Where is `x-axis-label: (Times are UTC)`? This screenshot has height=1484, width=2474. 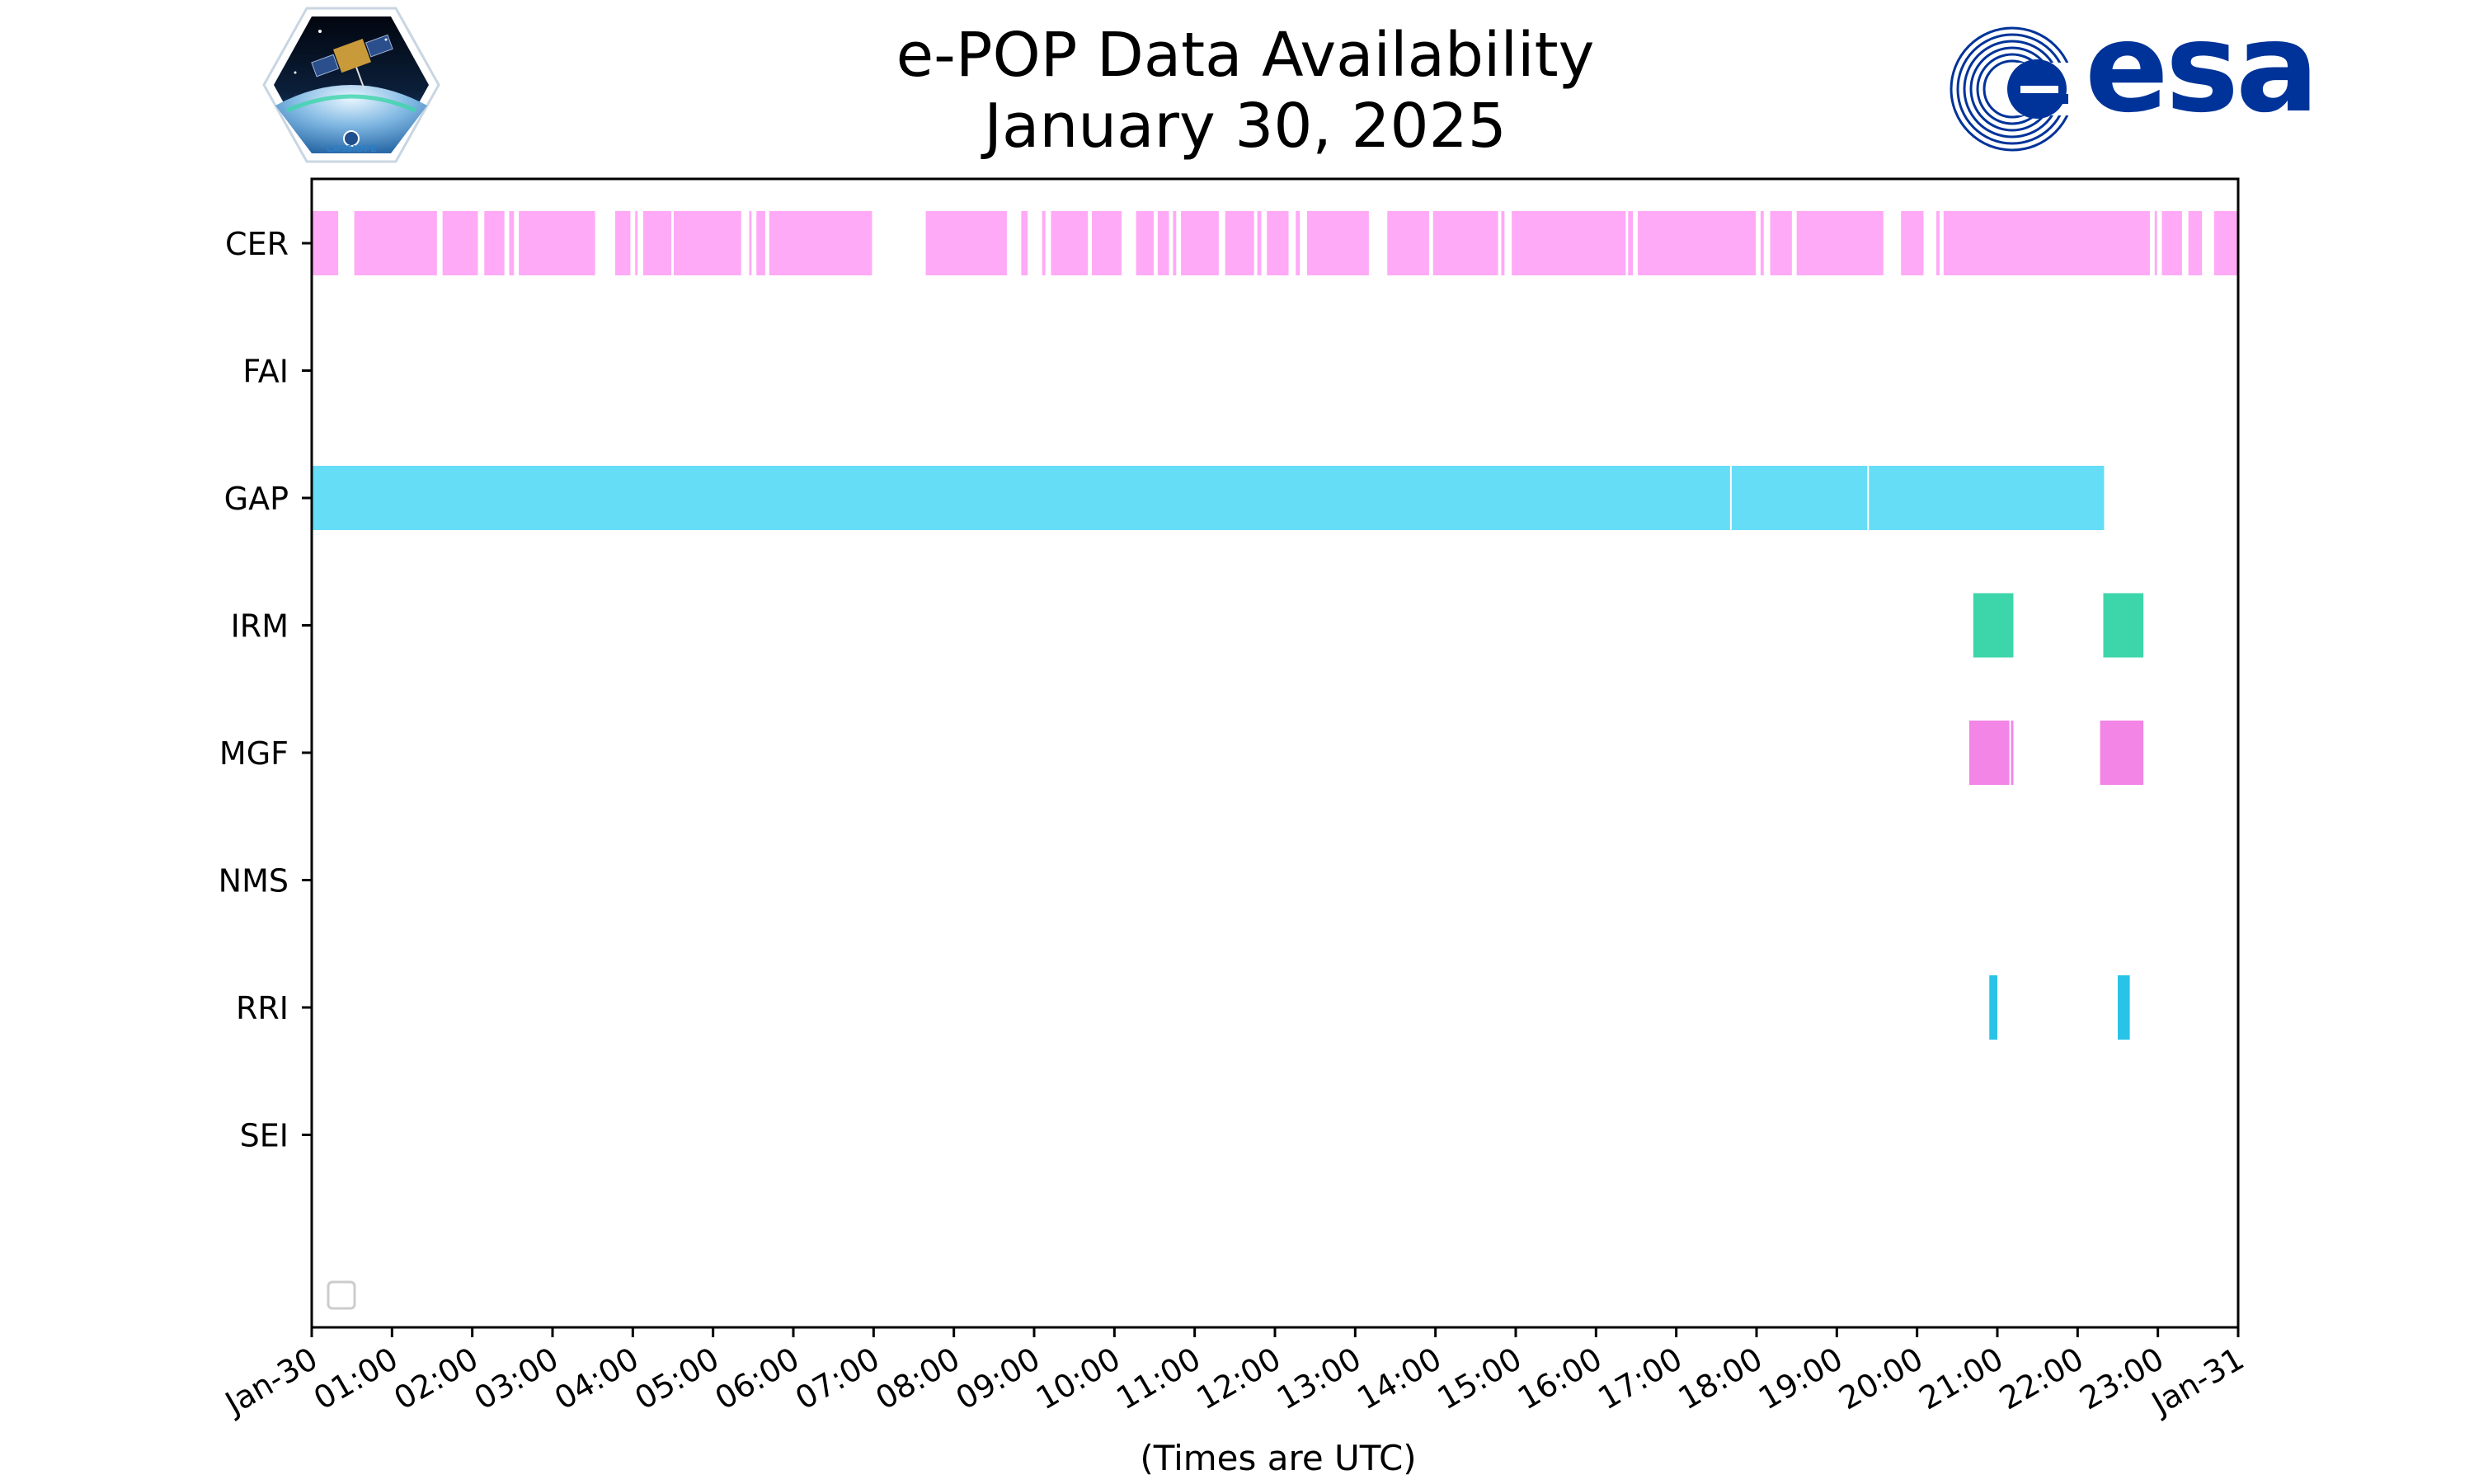 x-axis-label: (Times are UTC) is located at coordinates (1278, 1458).